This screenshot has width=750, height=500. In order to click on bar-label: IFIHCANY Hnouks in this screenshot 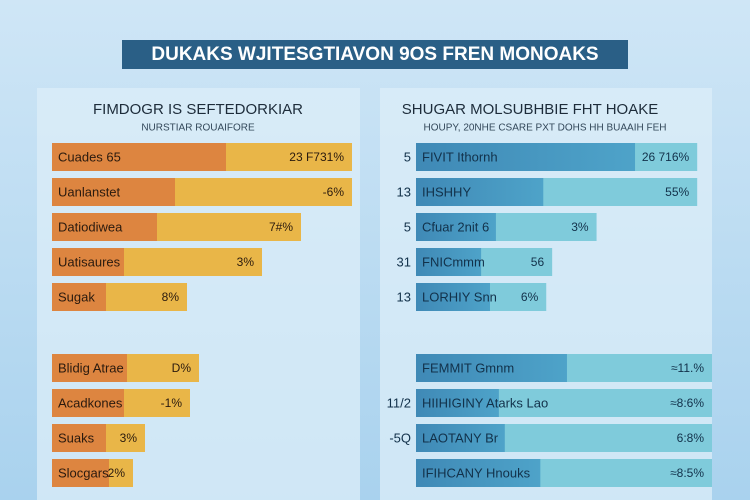, I will do `click(476, 472)`.